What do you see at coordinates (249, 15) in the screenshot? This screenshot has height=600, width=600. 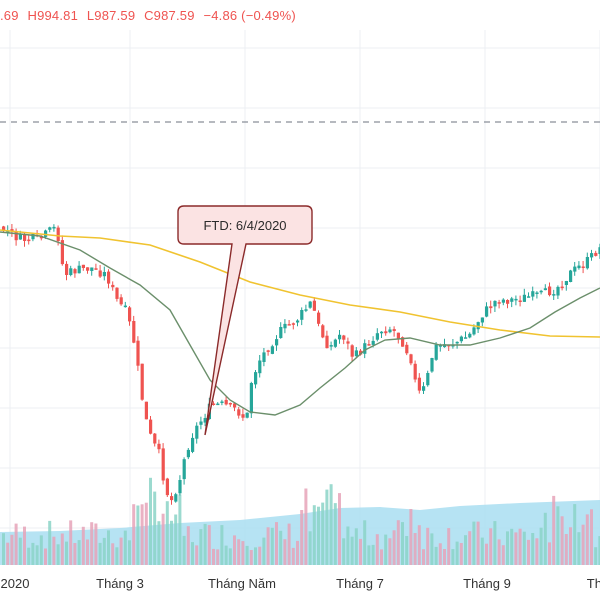 I see `legend-change: −4.86 (−0.49%)` at bounding box center [249, 15].